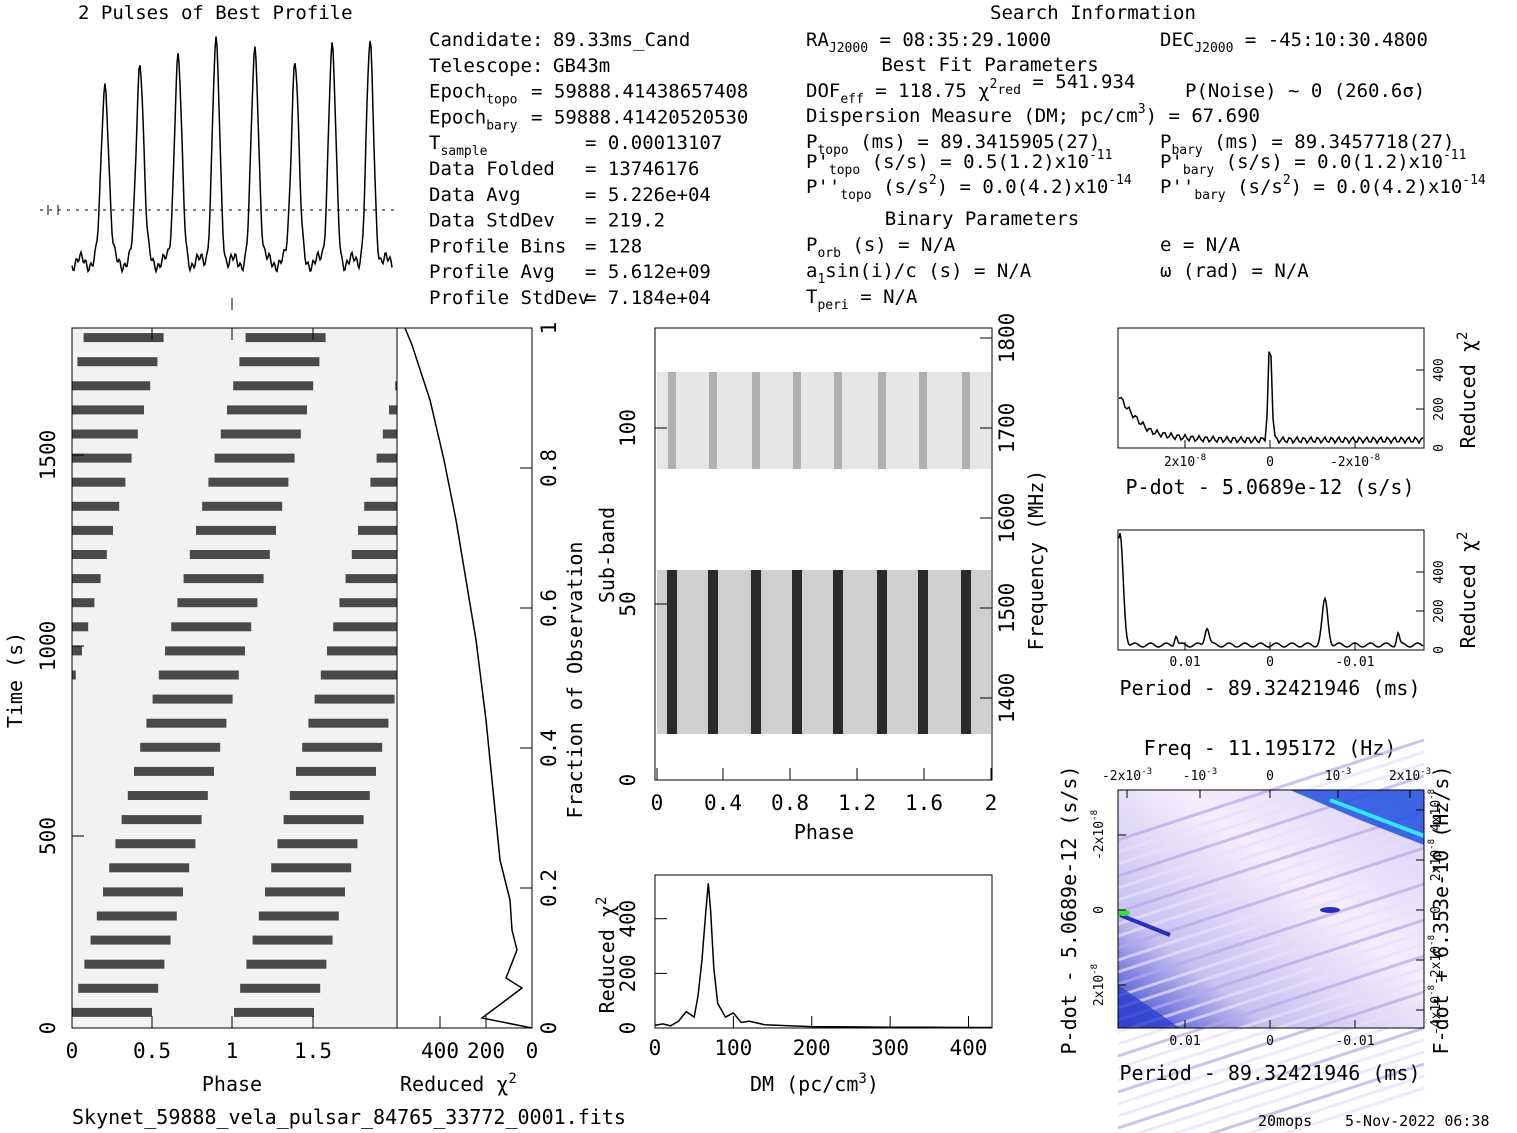  I want to click on dm-ytick-label: 200, so click(628, 973).